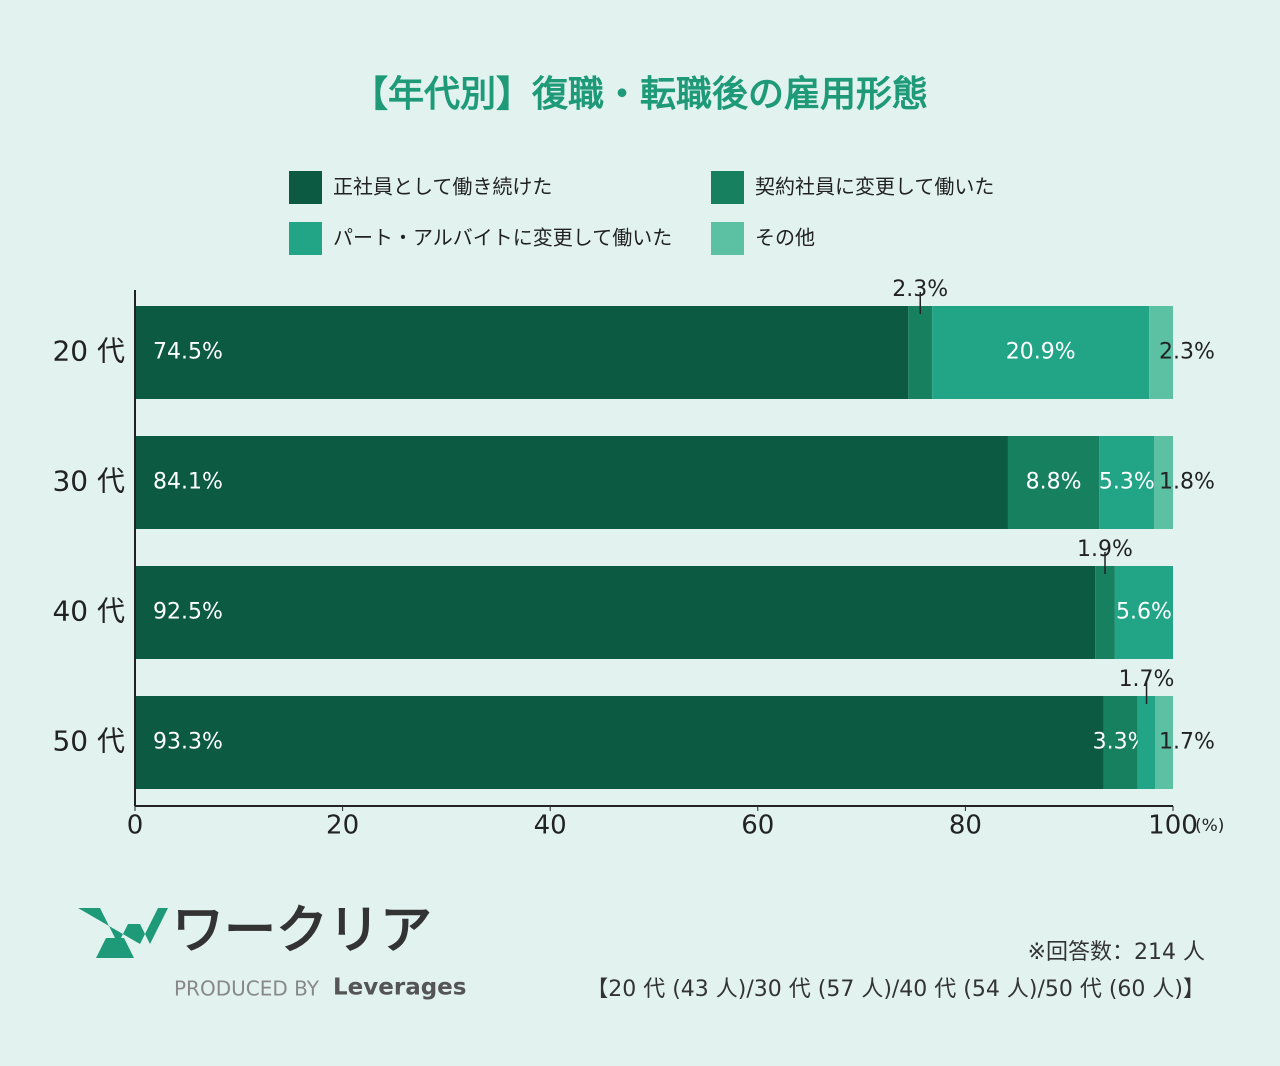  I want to click on x-tick-label: 80, so click(965, 826).